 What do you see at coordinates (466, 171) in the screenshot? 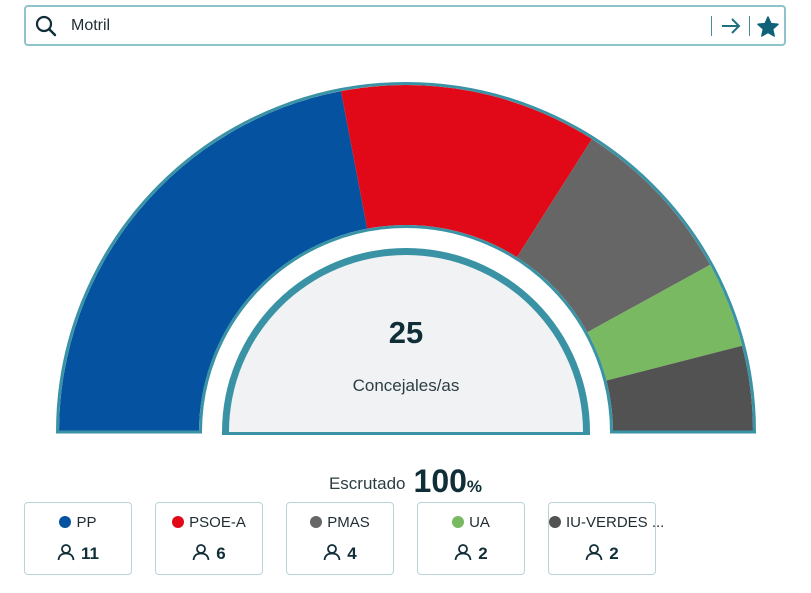
I see `hemicycle-segment-psoe-a` at bounding box center [466, 171].